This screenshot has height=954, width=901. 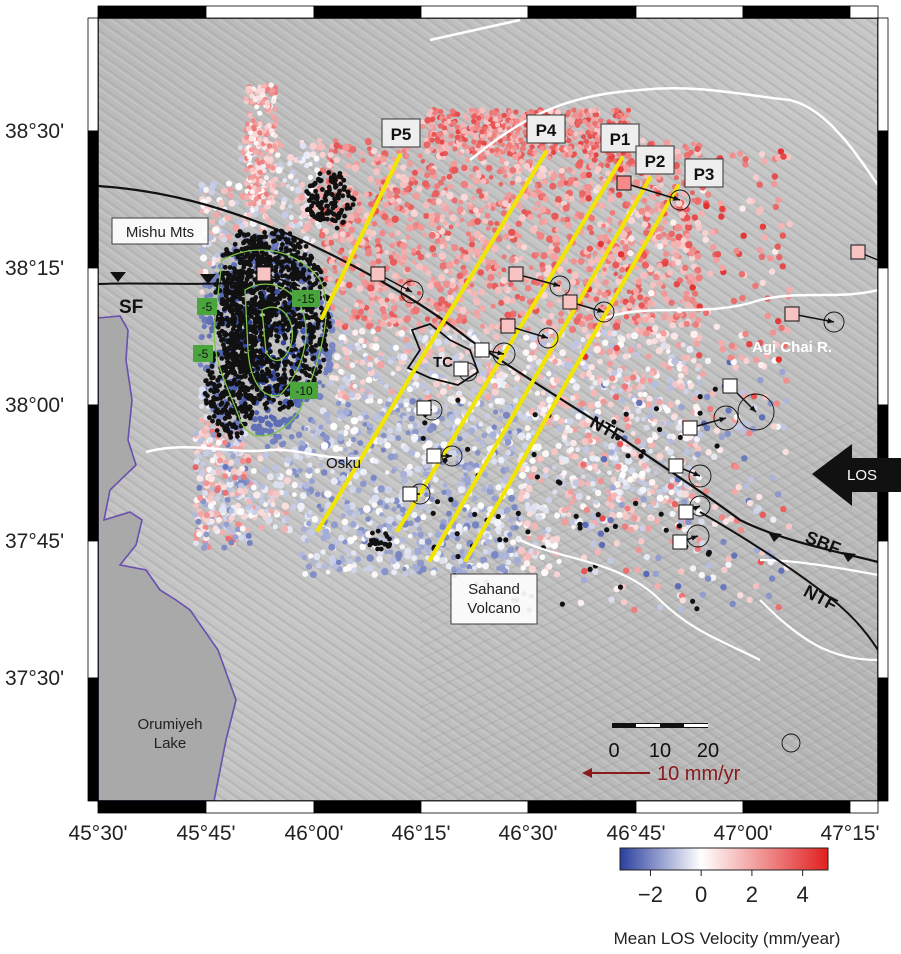 I want to click on fault-tc, so click(x=443, y=354).